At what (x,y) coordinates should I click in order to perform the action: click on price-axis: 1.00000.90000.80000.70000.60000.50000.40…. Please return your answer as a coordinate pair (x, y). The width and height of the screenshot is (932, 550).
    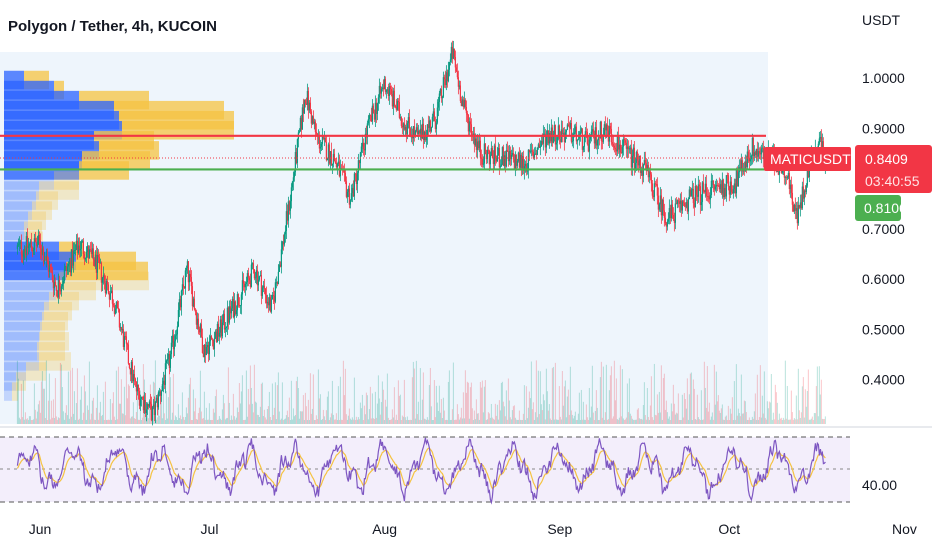
    Looking at the image, I should click on (883, 229).